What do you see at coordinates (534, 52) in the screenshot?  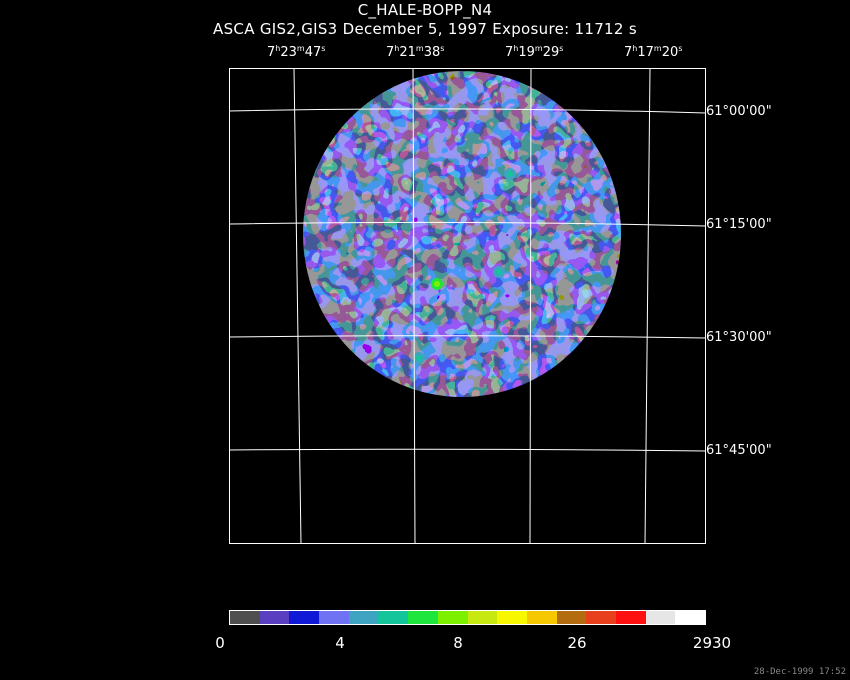 I see `ra-label-3: 7h19m29s` at bounding box center [534, 52].